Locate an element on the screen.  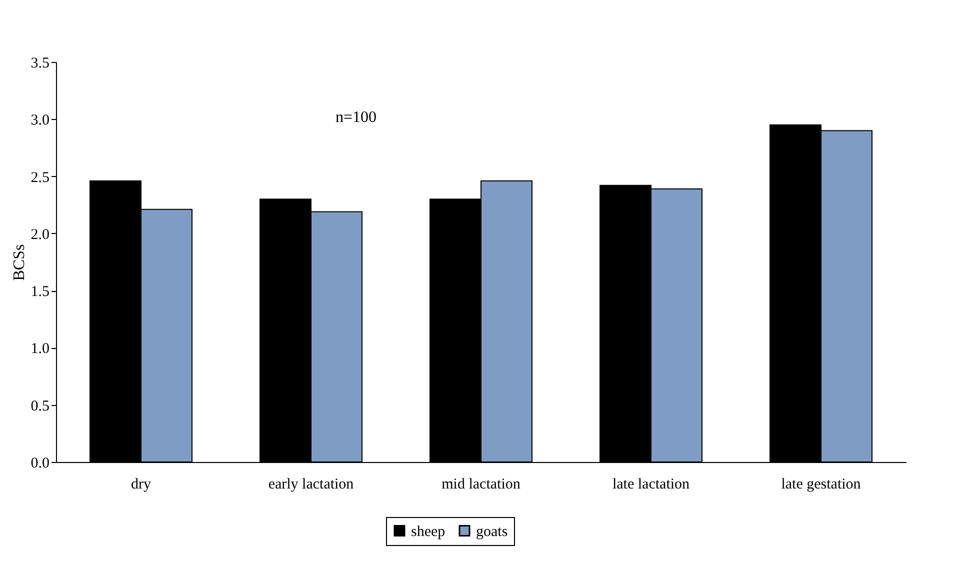
x-tick-label: dry is located at coordinates (141, 484).